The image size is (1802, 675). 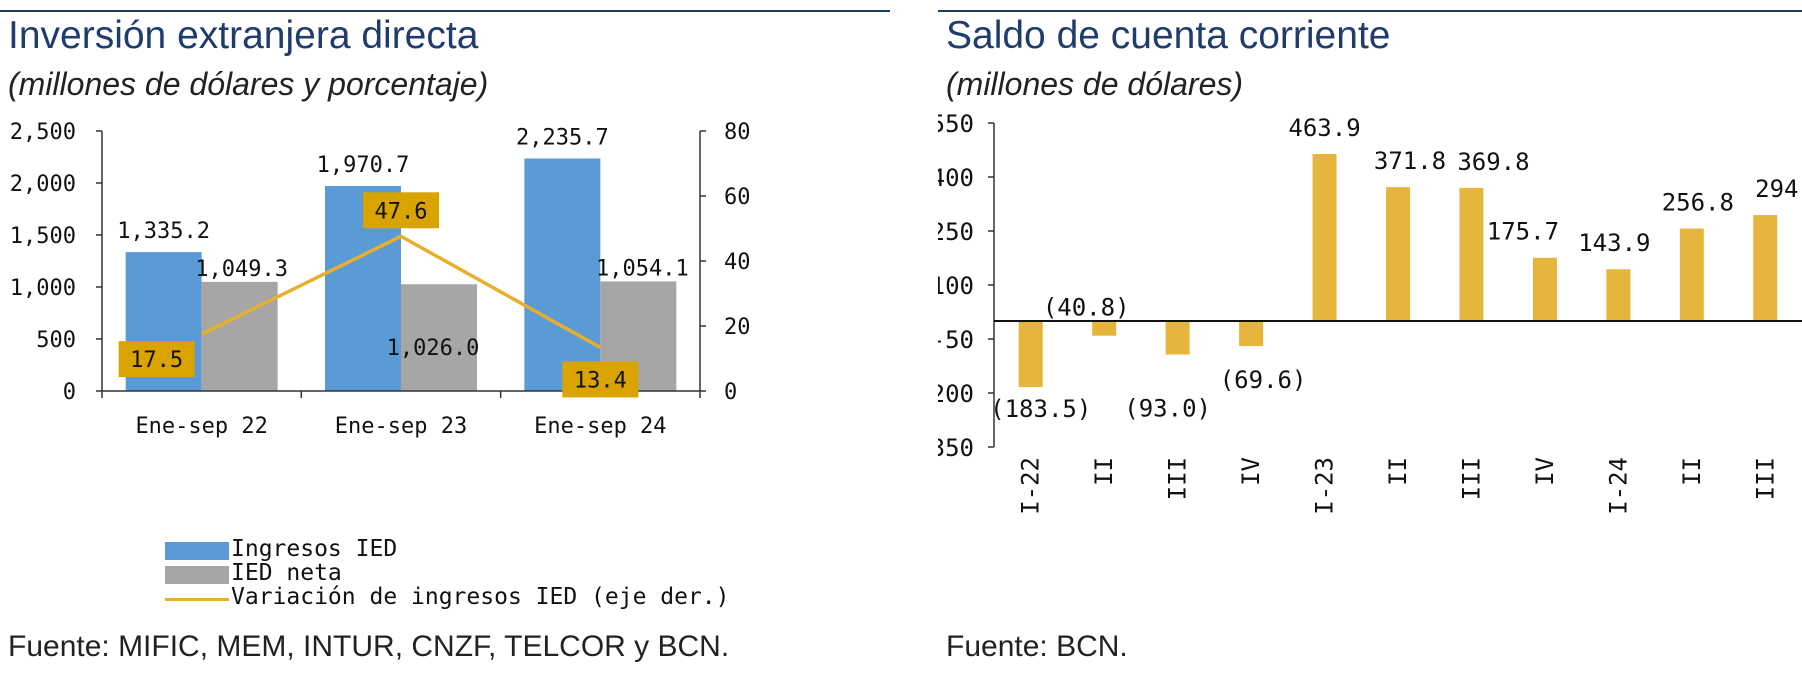 I want to click on legend-label-ingresos: Ingresos IED, so click(x=314, y=549).